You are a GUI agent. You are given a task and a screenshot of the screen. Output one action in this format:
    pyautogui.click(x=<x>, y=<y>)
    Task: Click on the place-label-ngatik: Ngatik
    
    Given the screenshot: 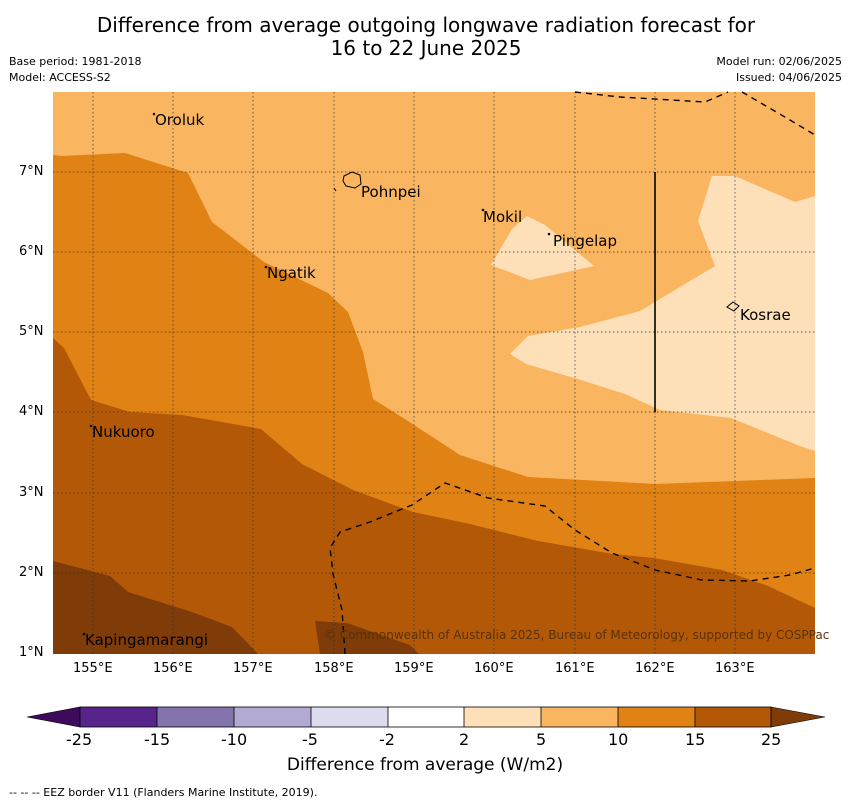 What is the action you would take?
    pyautogui.click(x=291, y=273)
    